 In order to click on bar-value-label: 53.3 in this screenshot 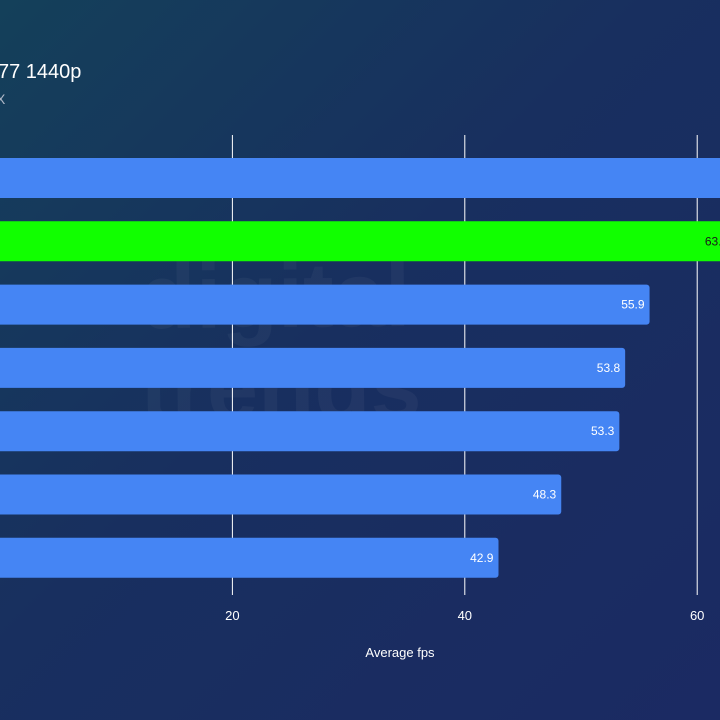, I will do `click(603, 431)`.